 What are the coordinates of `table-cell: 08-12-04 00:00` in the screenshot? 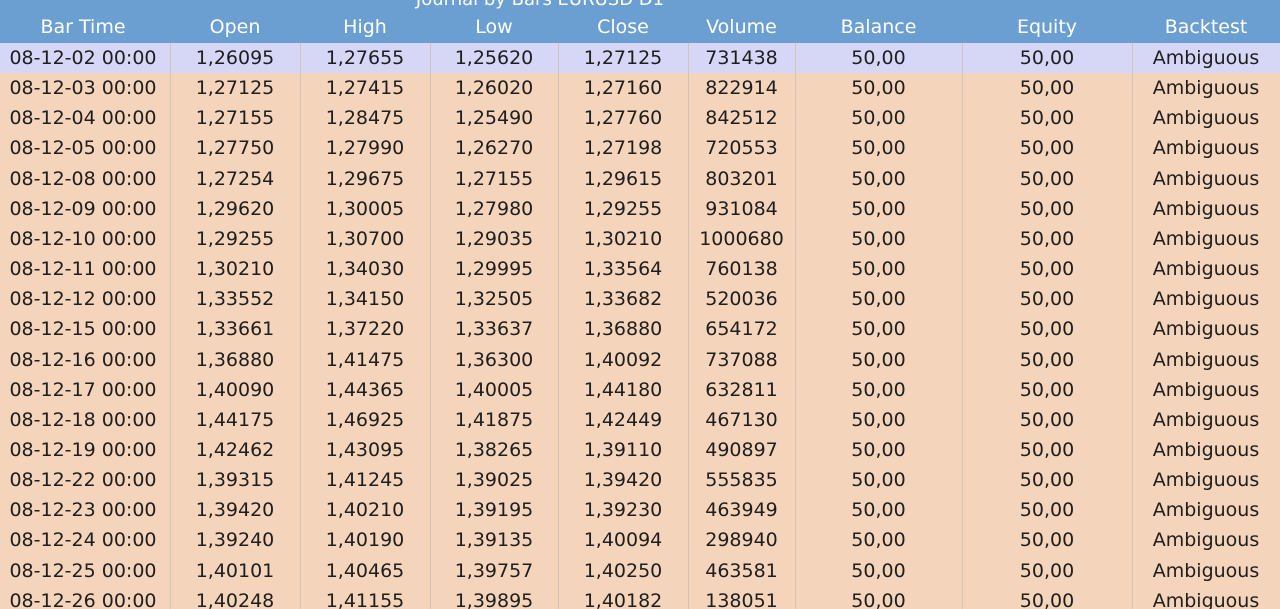 It's located at (83, 118).